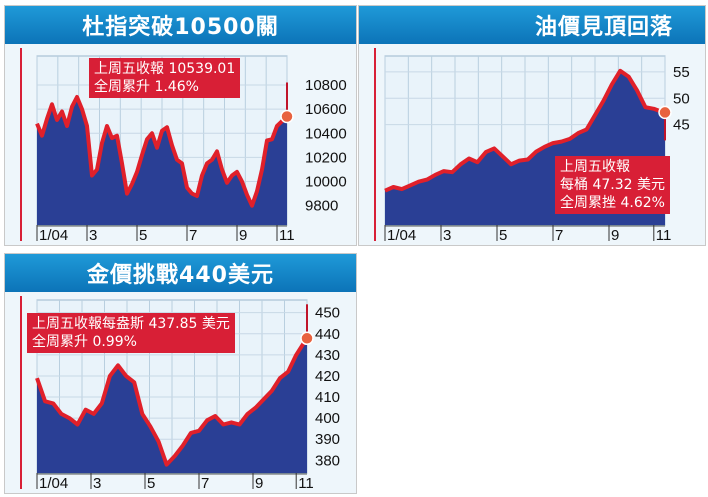 The image size is (708, 497). Describe the element at coordinates (664, 235) in the screenshot. I see `oil-x-tick-label: 11` at that location.